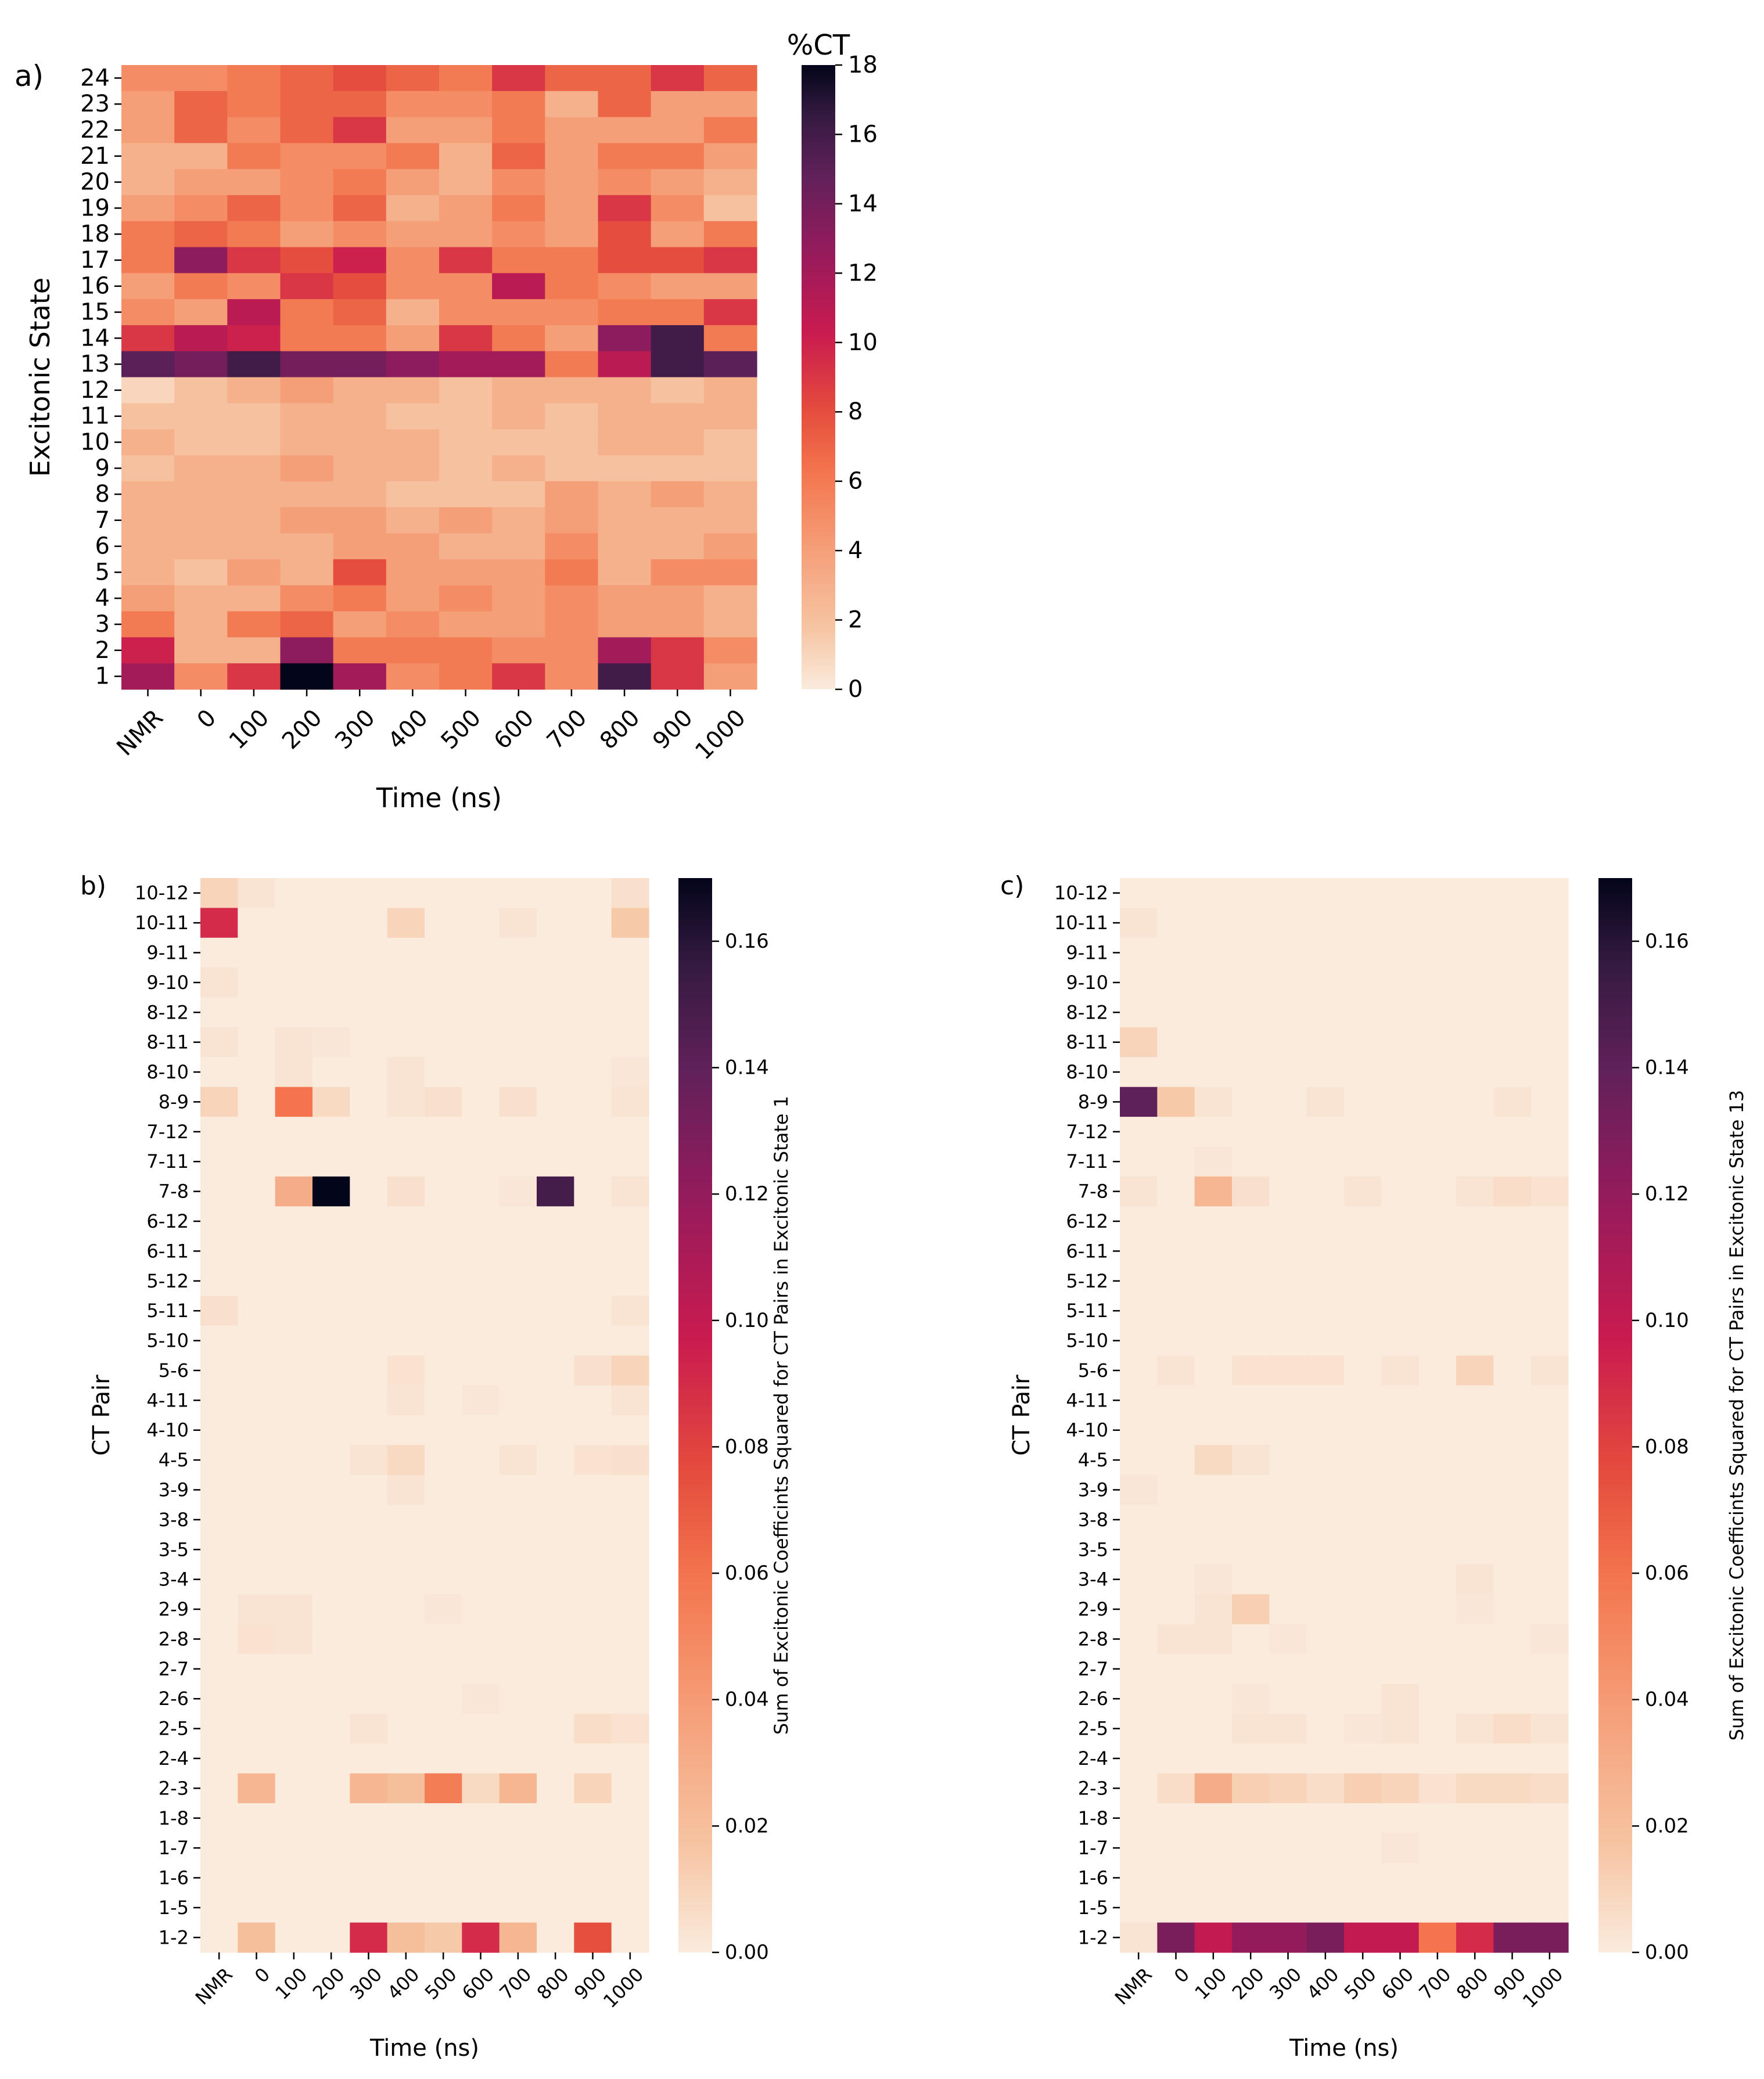 Image resolution: width=1764 pixels, height=2079 pixels. What do you see at coordinates (1139, 1072) in the screenshot?
I see `heatmap-cell-c-8-10-NMR` at bounding box center [1139, 1072].